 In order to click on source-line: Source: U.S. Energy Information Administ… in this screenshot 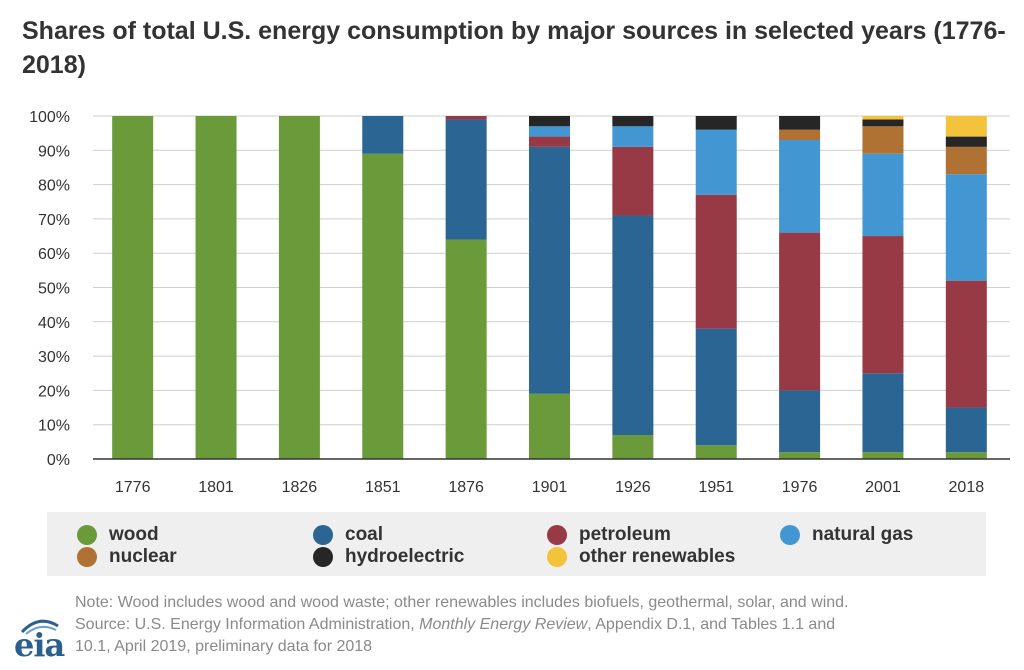, I will do `click(545, 625)`.